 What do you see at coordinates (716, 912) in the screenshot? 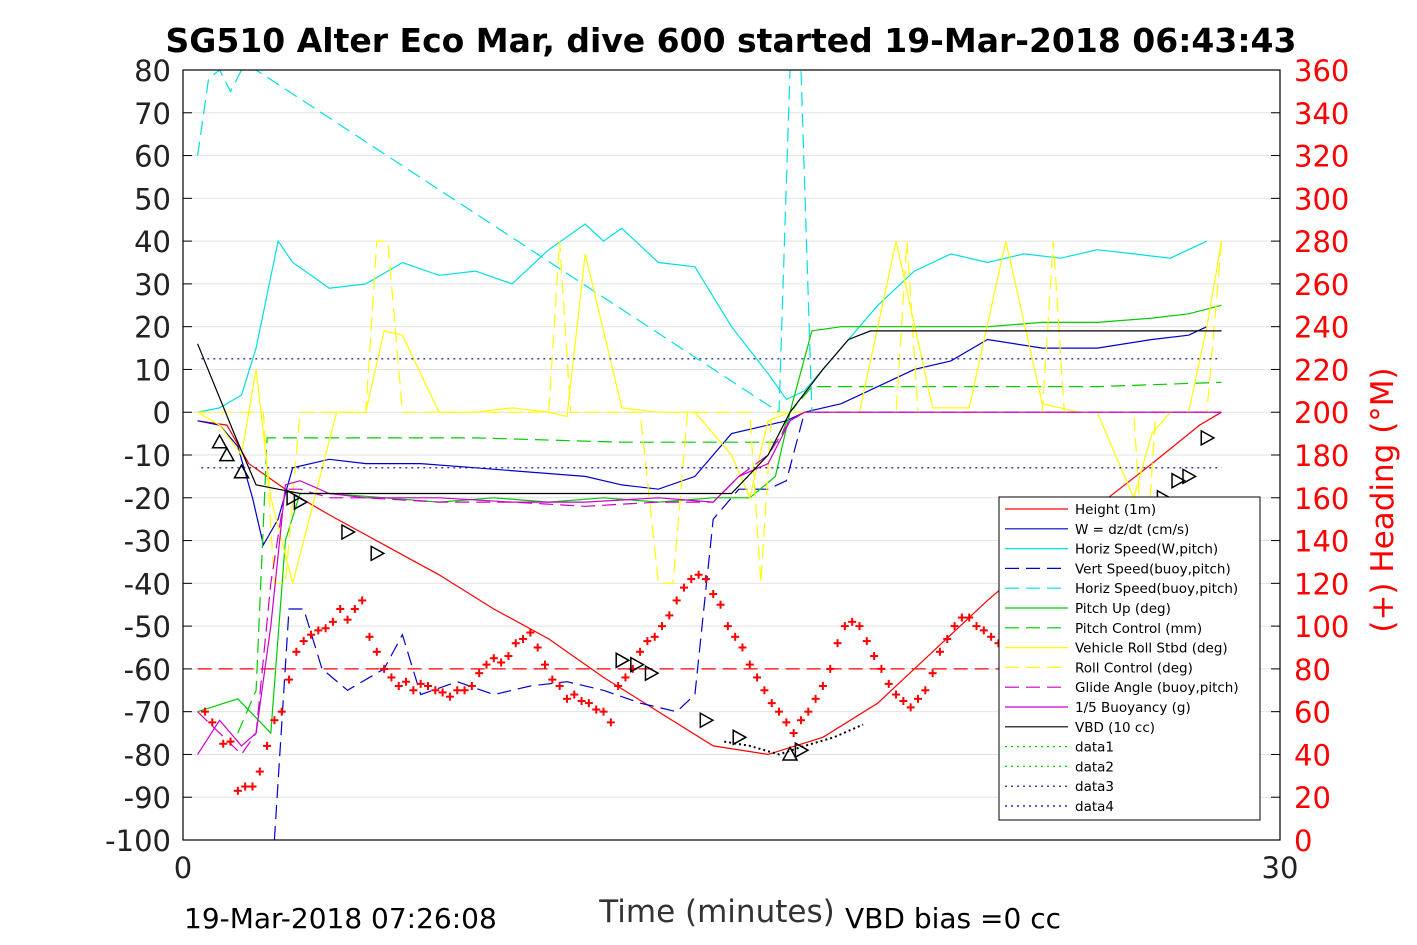
I see `x-axis-label: Time (minutes)` at bounding box center [716, 912].